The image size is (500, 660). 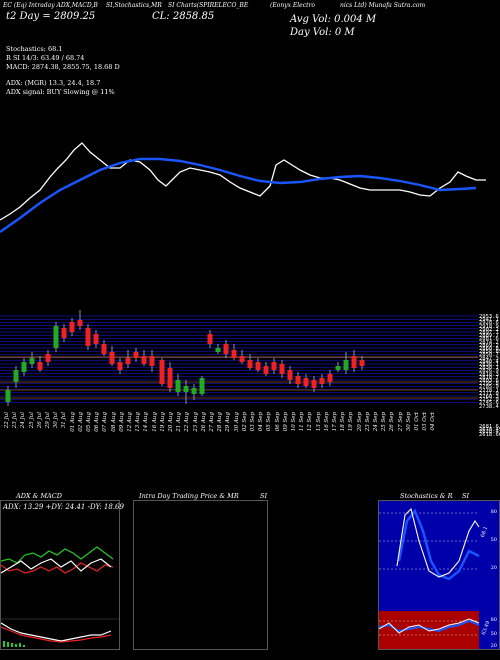 What do you see at coordinates (292, 5) in the screenshot?
I see `header-title-4: (Eonyx Electro` at bounding box center [292, 5].